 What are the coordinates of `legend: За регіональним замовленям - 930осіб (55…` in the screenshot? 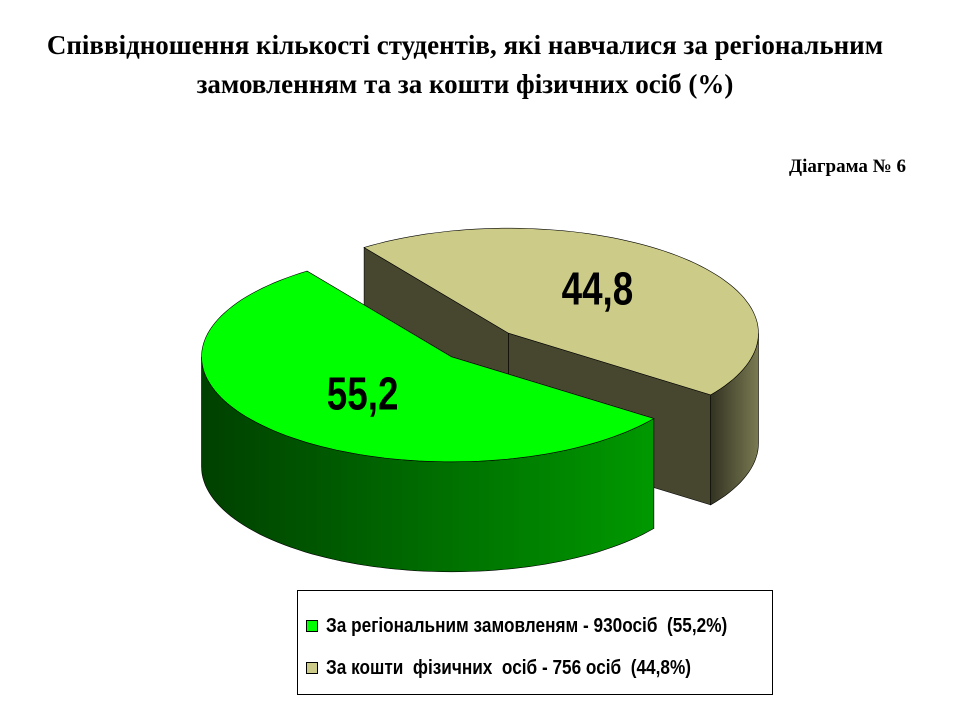 It's located at (535, 642).